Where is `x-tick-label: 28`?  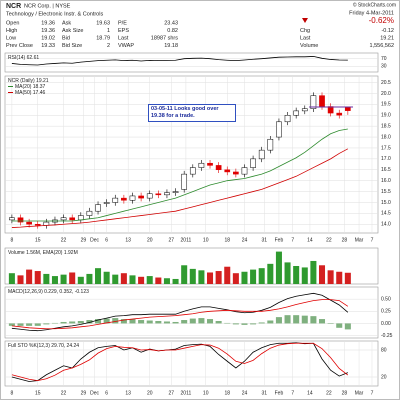
x-tick-label: 28 is located at coordinates (345, 393).